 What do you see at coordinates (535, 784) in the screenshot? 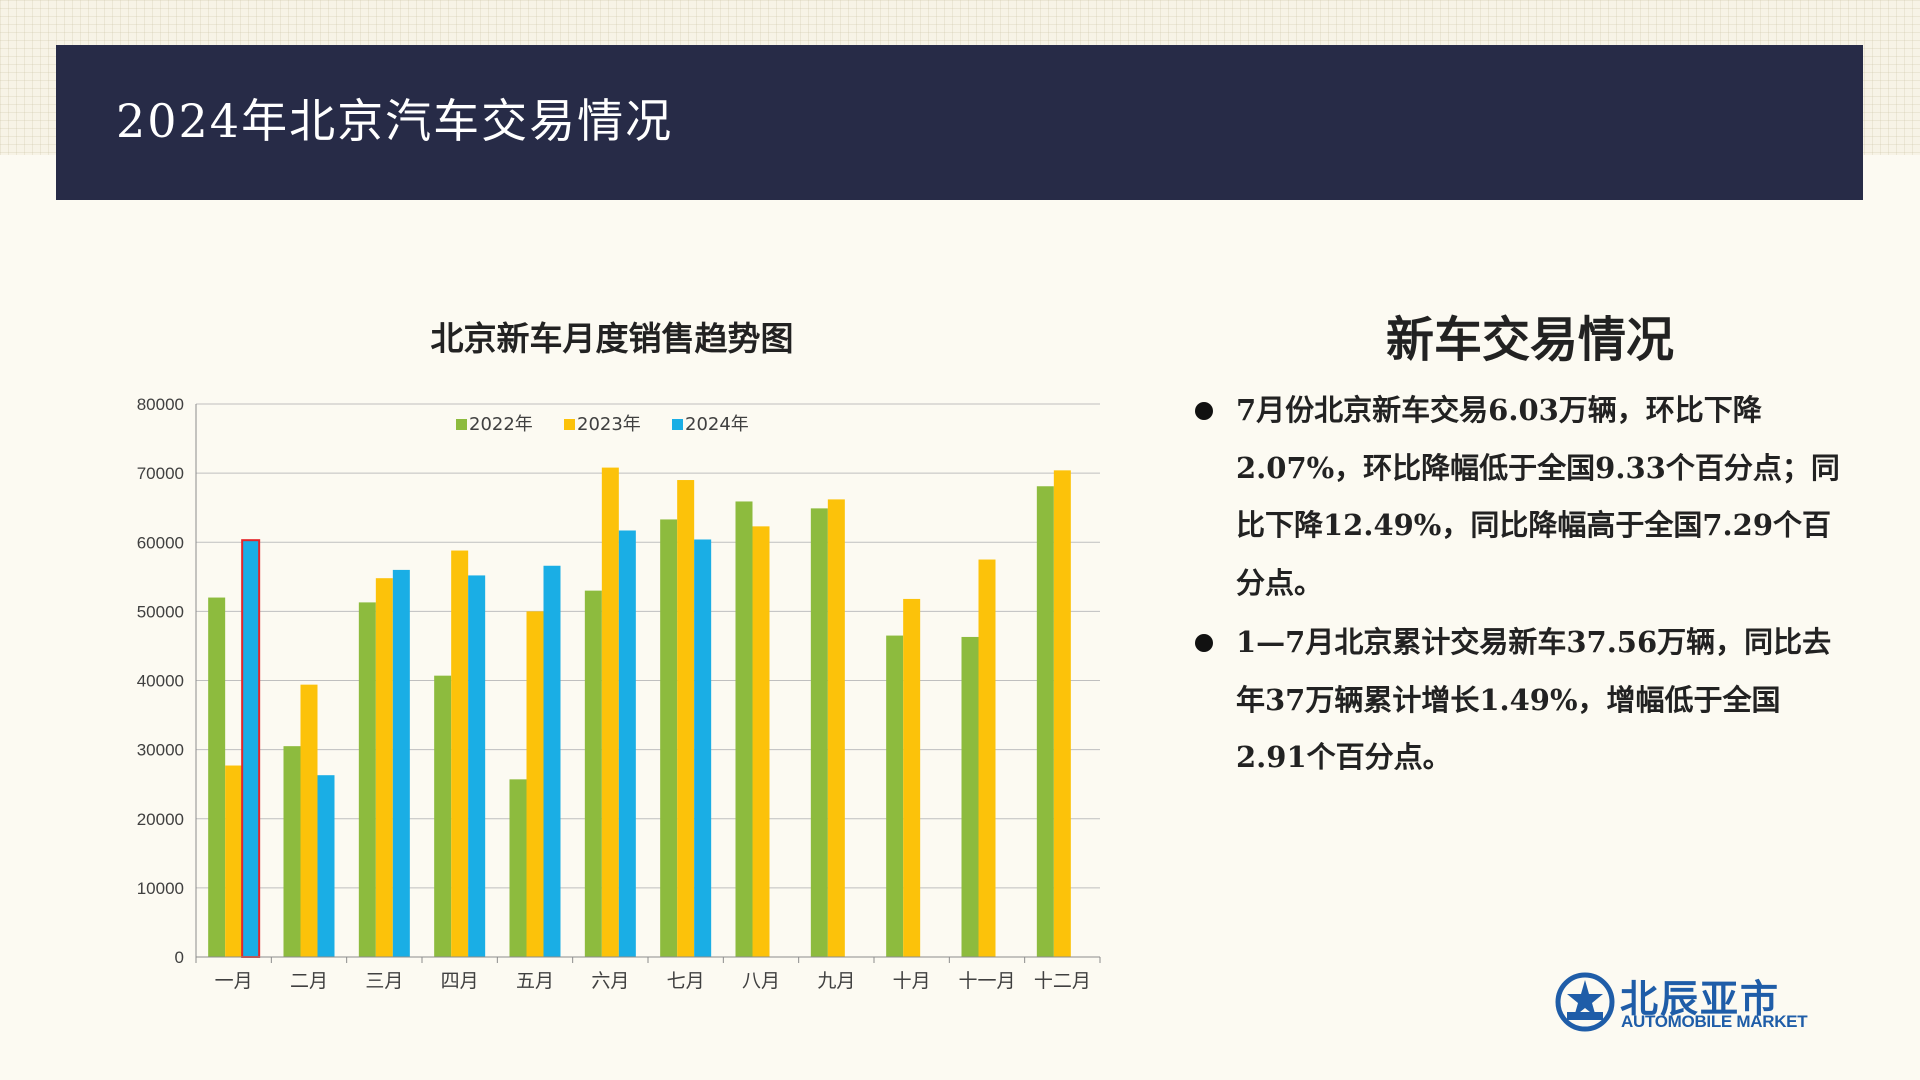
I see `bar-2023年-五月` at bounding box center [535, 784].